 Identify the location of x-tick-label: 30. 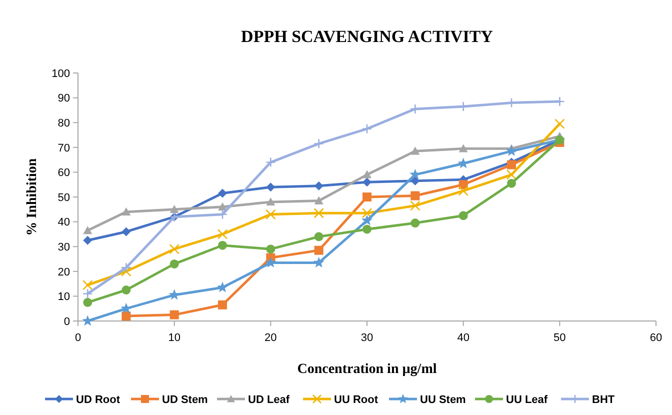
(367, 338).